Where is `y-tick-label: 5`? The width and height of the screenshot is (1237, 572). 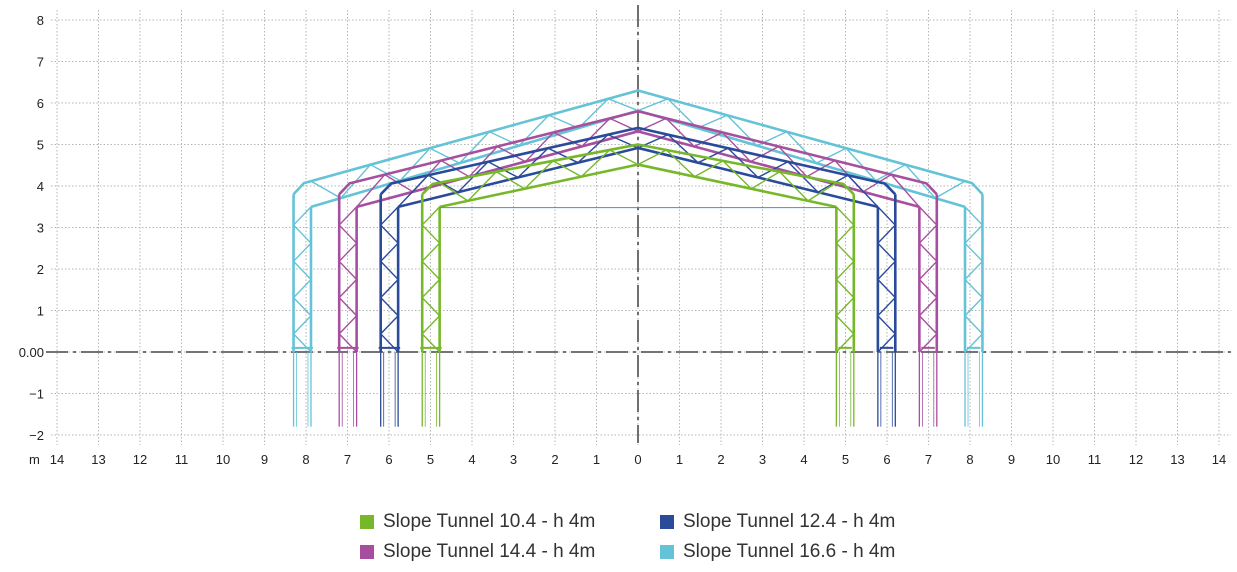
y-tick-label: 5 is located at coordinates (40, 145).